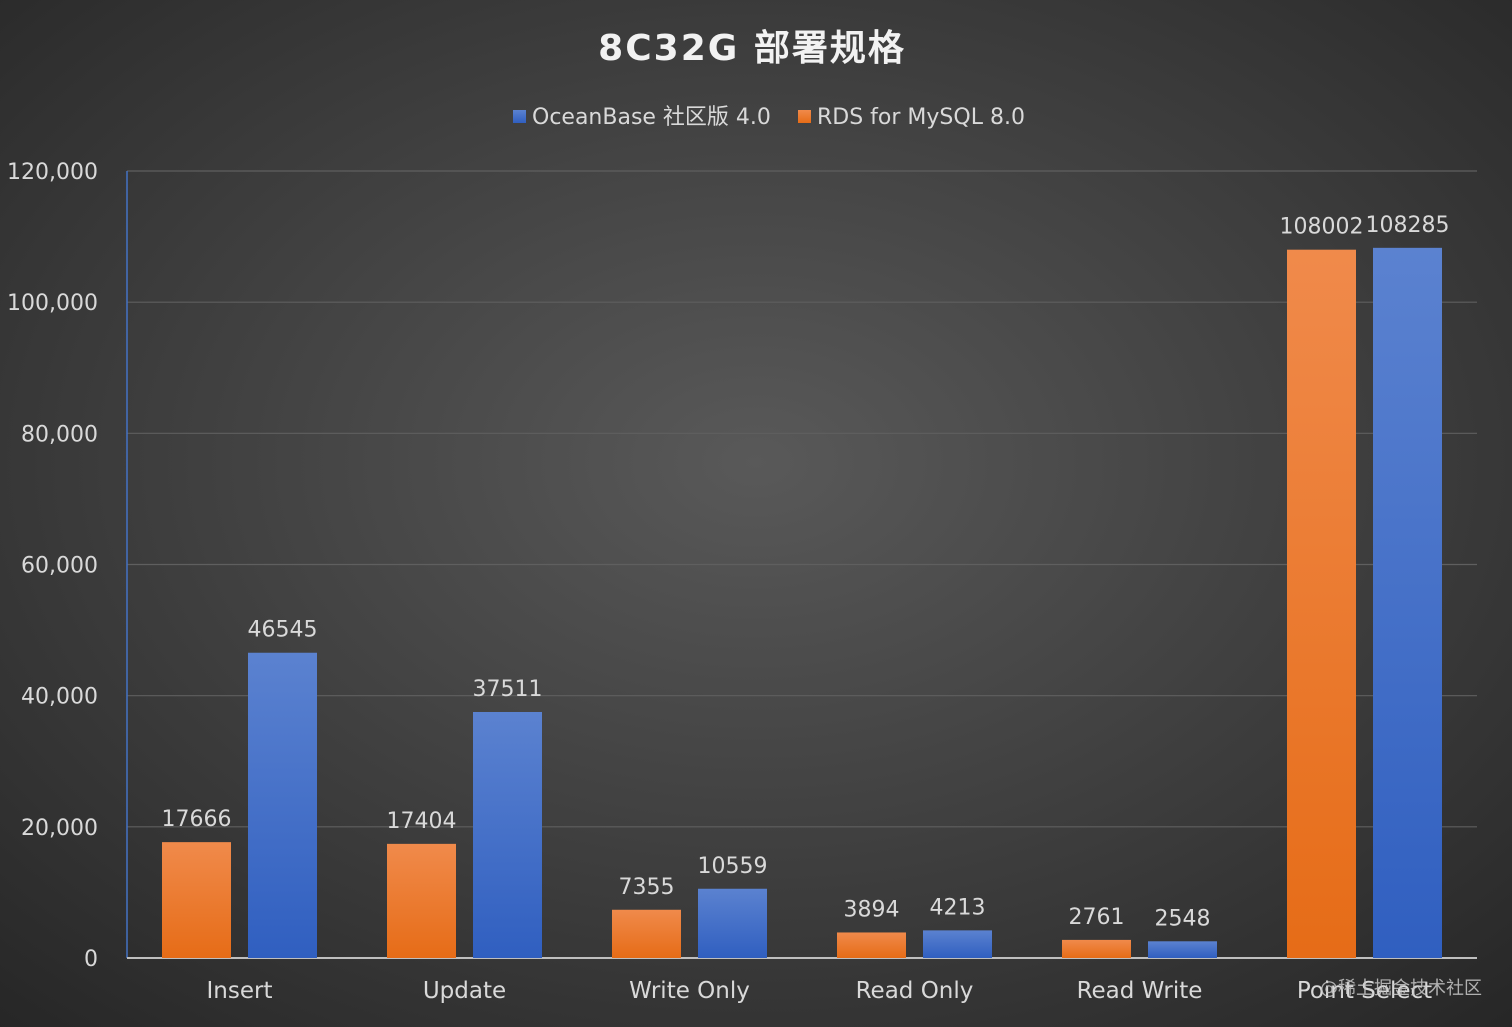 This screenshot has width=1512, height=1027. What do you see at coordinates (508, 689) in the screenshot?
I see `data-label: 37511` at bounding box center [508, 689].